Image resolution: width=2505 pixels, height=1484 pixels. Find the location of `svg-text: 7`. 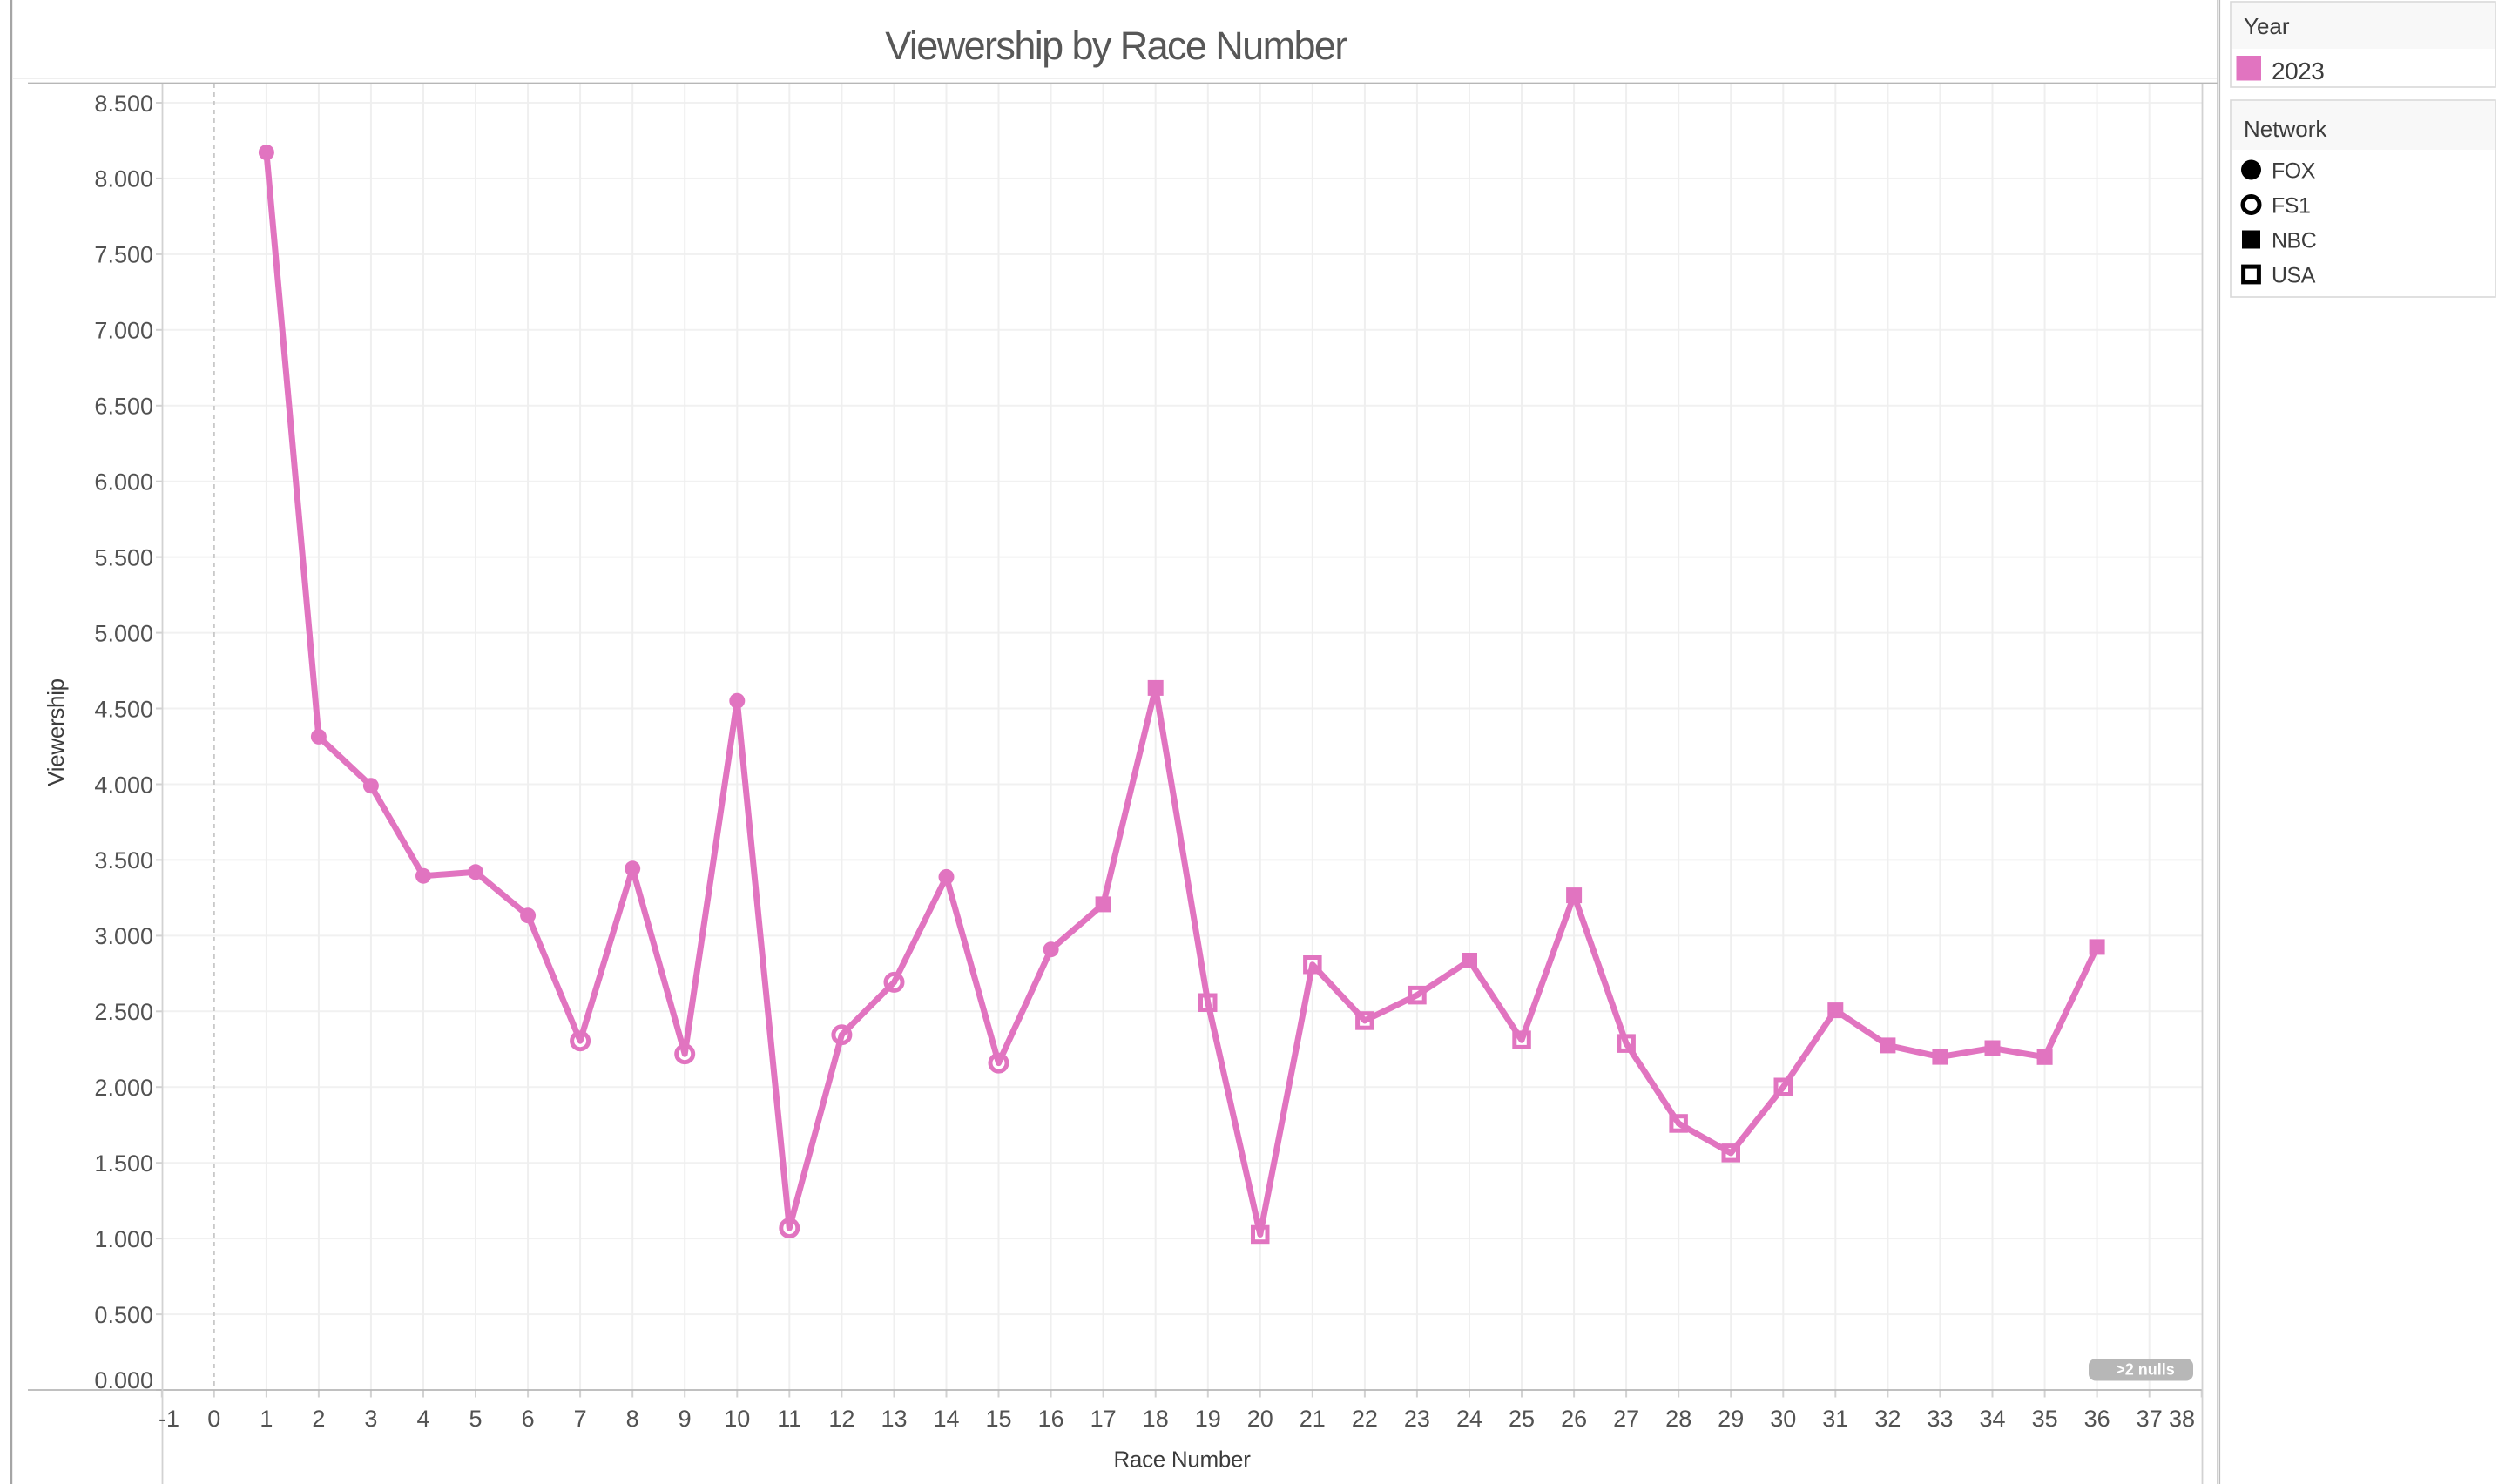

svg-text: 7 is located at coordinates (580, 1419).